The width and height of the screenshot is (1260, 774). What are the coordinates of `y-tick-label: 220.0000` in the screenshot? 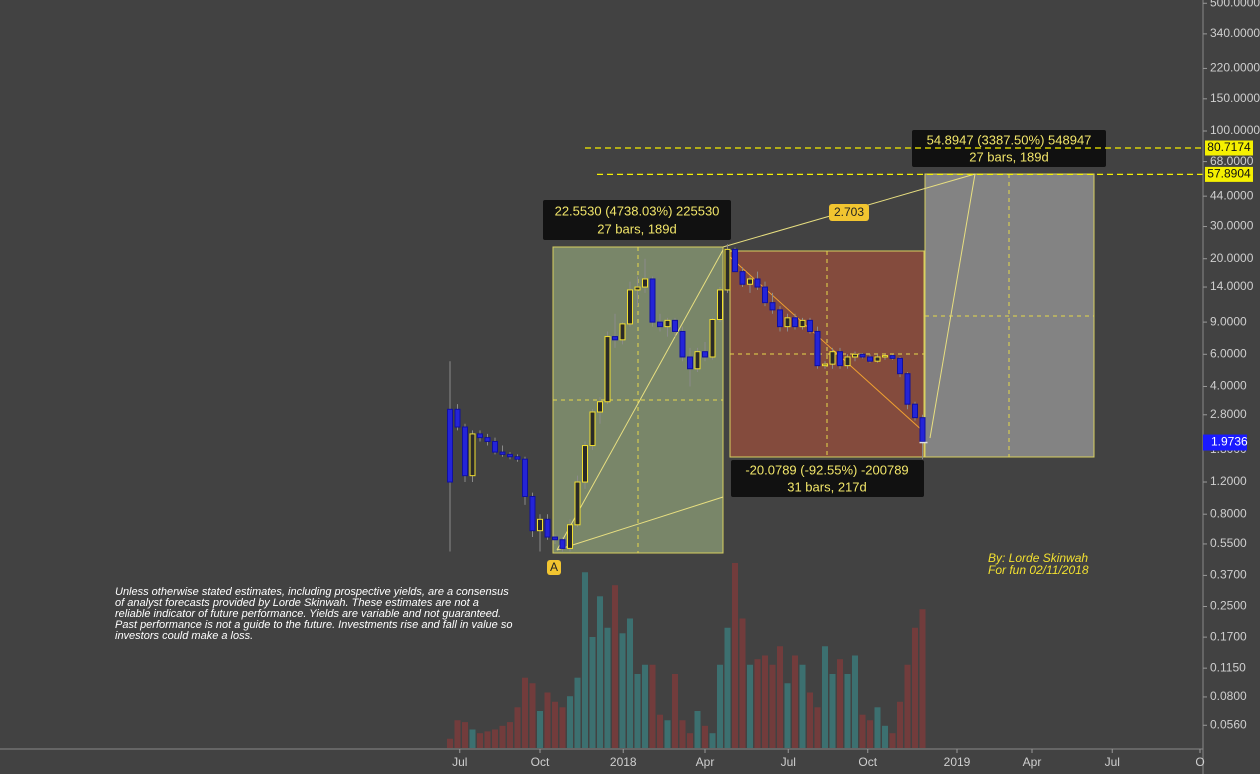 It's located at (1235, 68).